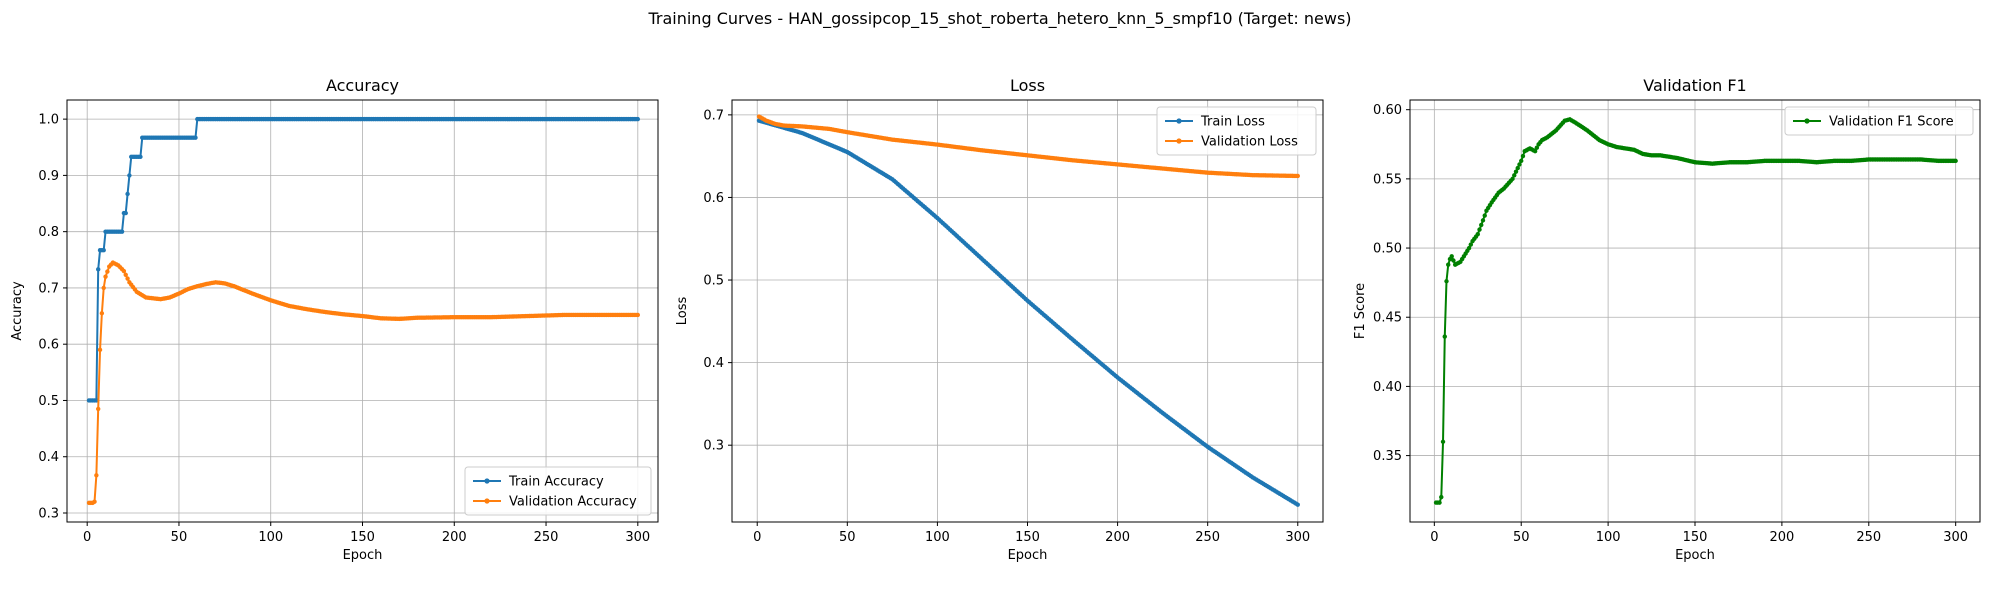 This screenshot has width=2000, height=604. I want to click on y-tick-label: 0.40, so click(1387, 387).